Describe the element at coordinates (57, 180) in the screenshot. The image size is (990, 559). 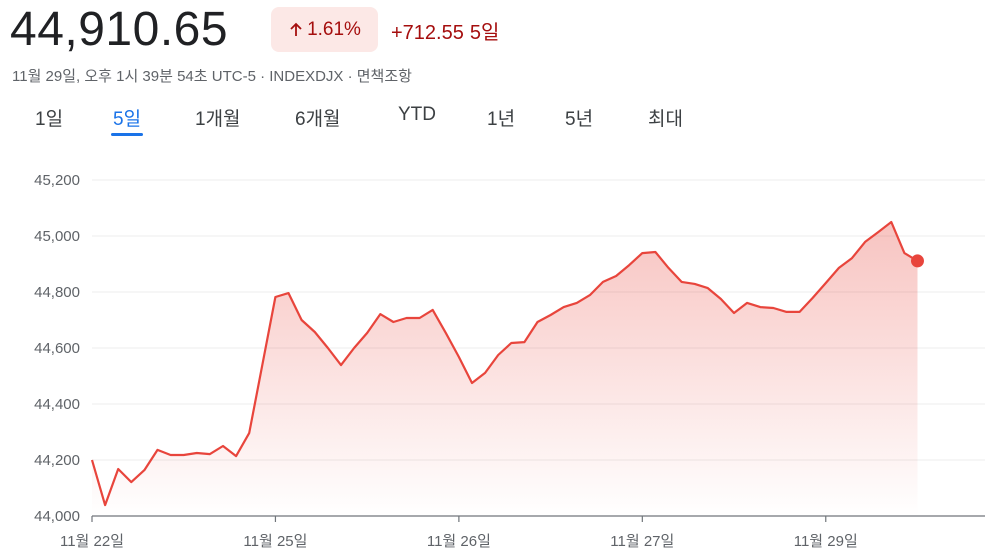
I see `y-tick-label: 45,200` at that location.